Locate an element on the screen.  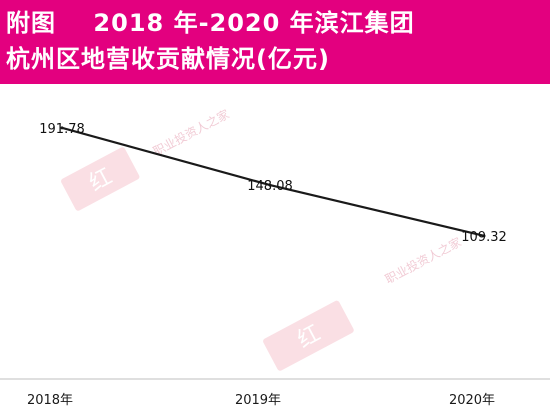
x-tick-label: 2020年 is located at coordinates (472, 400).